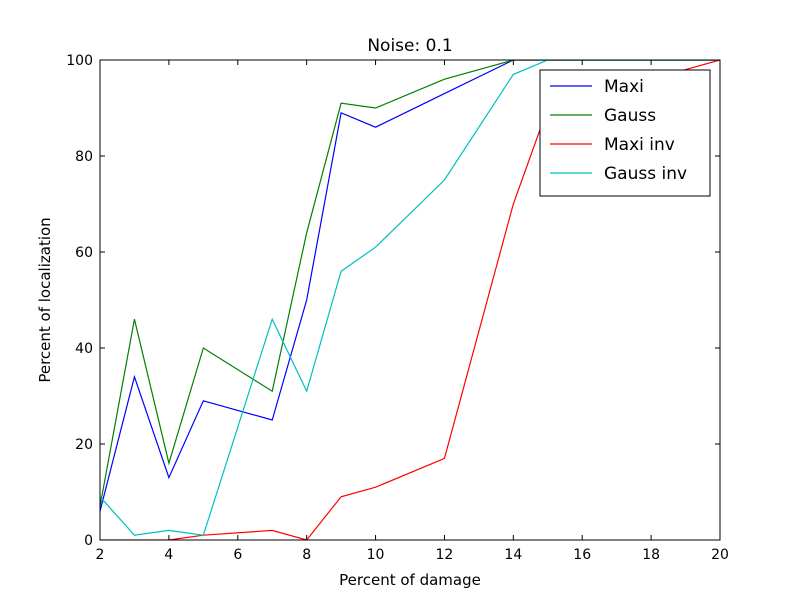 The height and width of the screenshot is (604, 800). I want to click on x-tick-label: 6, so click(237, 555).